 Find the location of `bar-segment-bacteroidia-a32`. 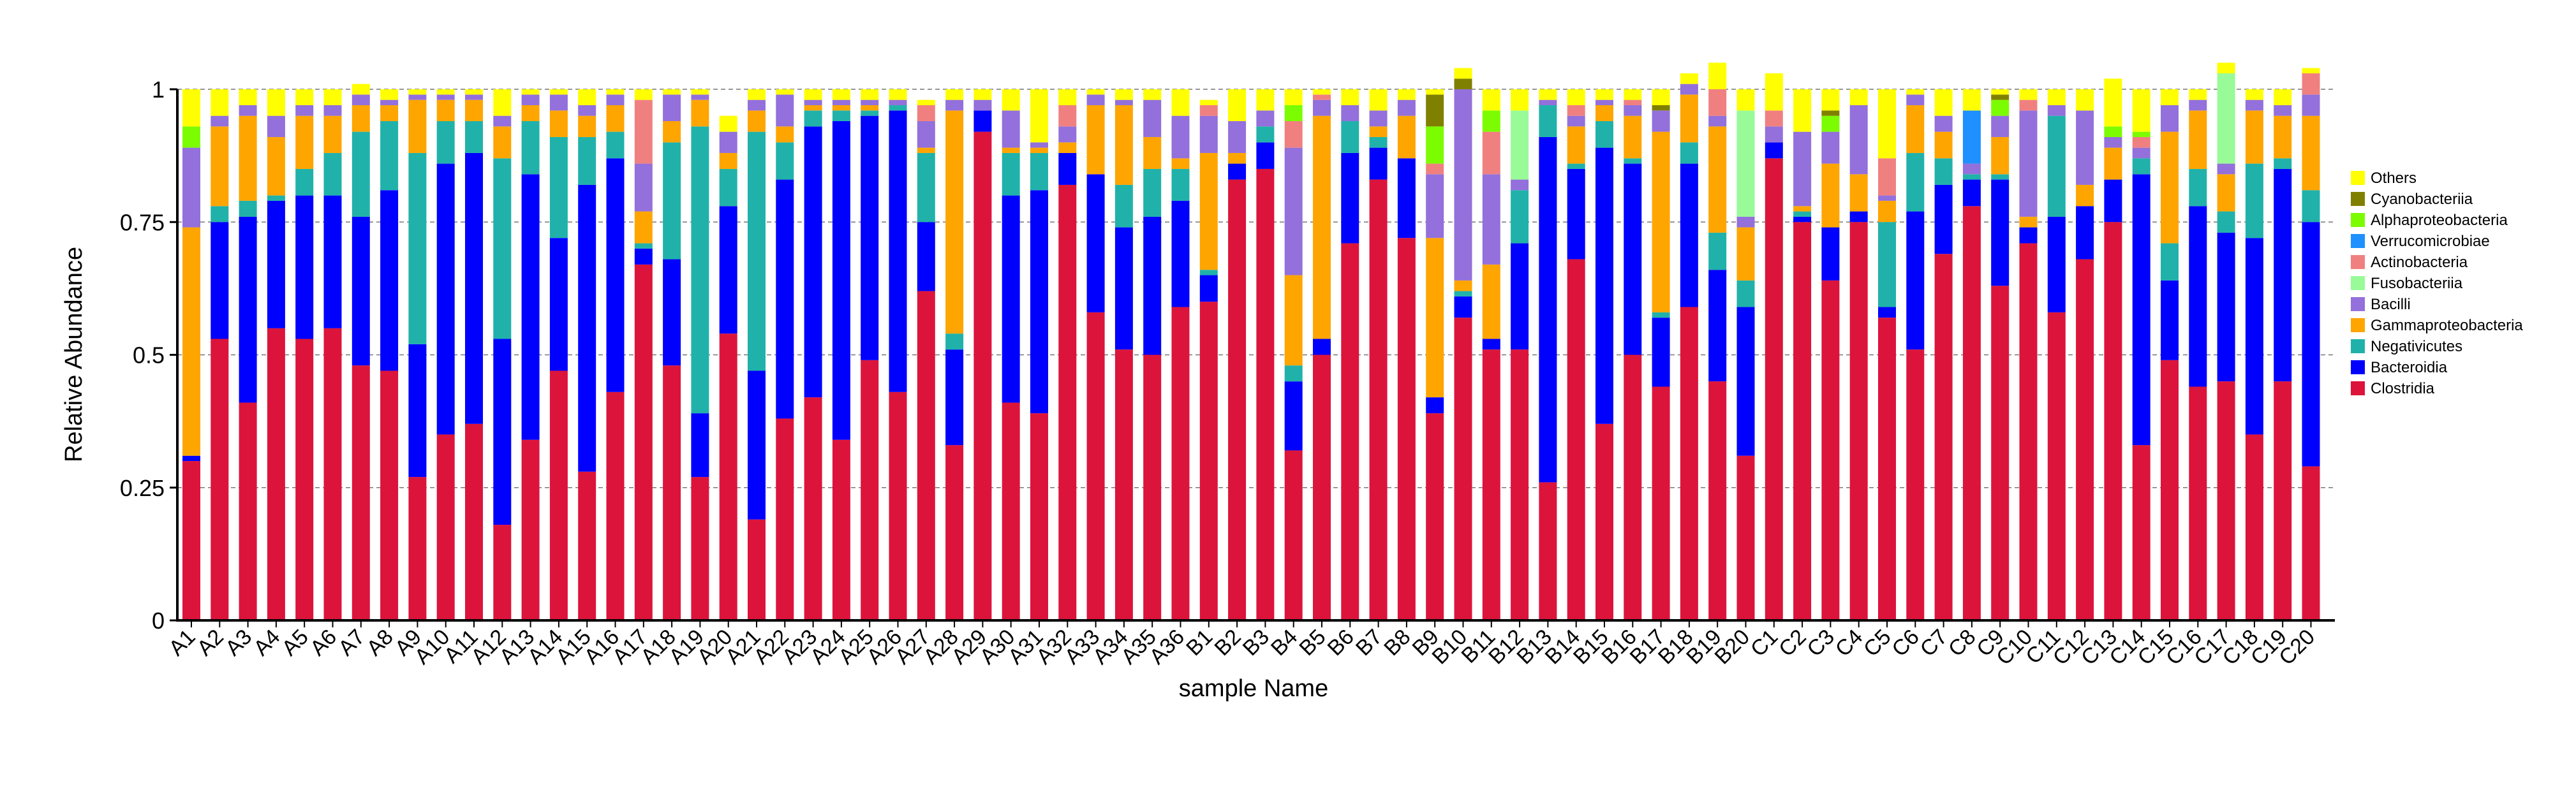

bar-segment-bacteroidia-a32 is located at coordinates (1067, 168).